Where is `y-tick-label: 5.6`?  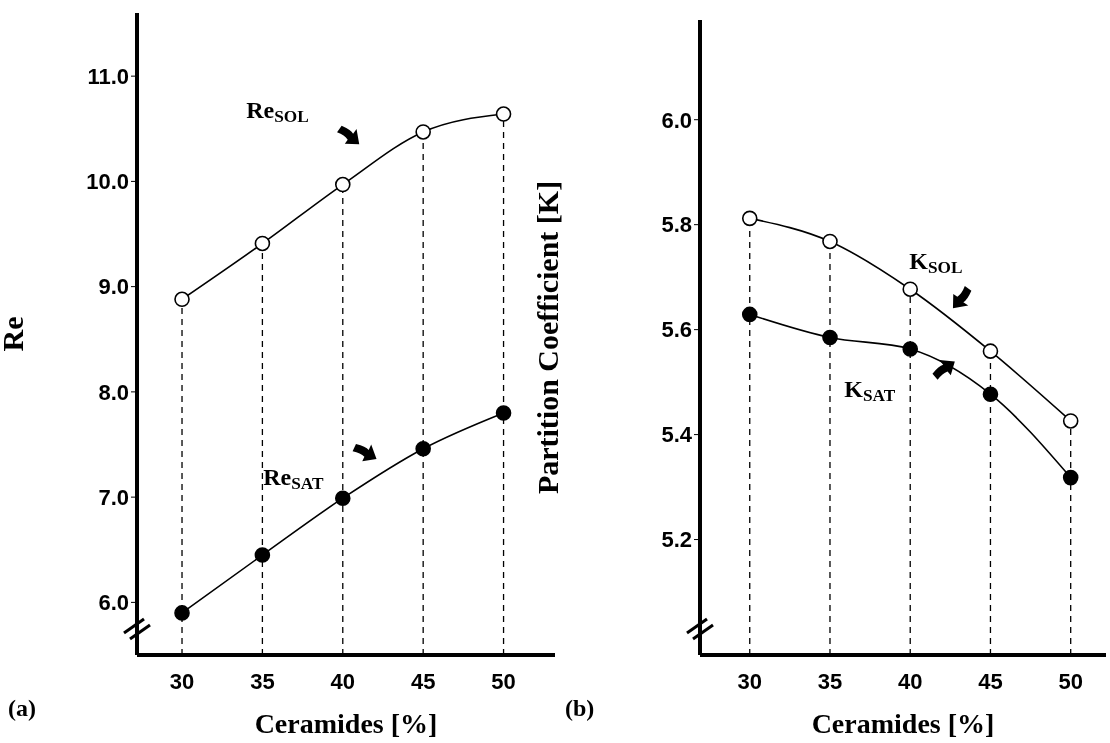
y-tick-label: 5.6 is located at coordinates (676, 330).